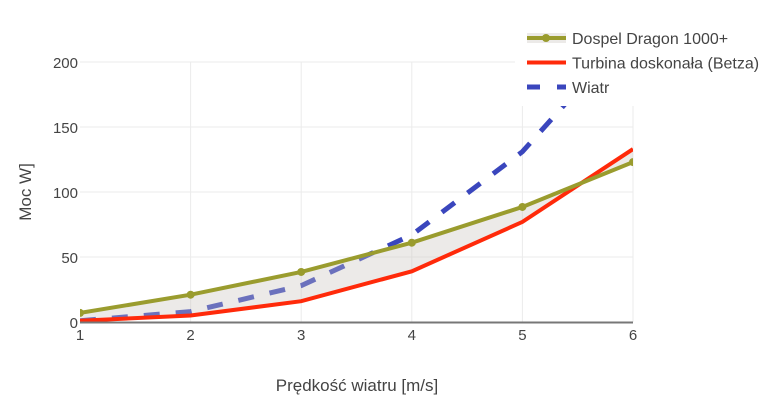 This screenshot has height=404, width=774. Describe the element at coordinates (74, 323) in the screenshot. I see `y-tick-label: 0` at that location.